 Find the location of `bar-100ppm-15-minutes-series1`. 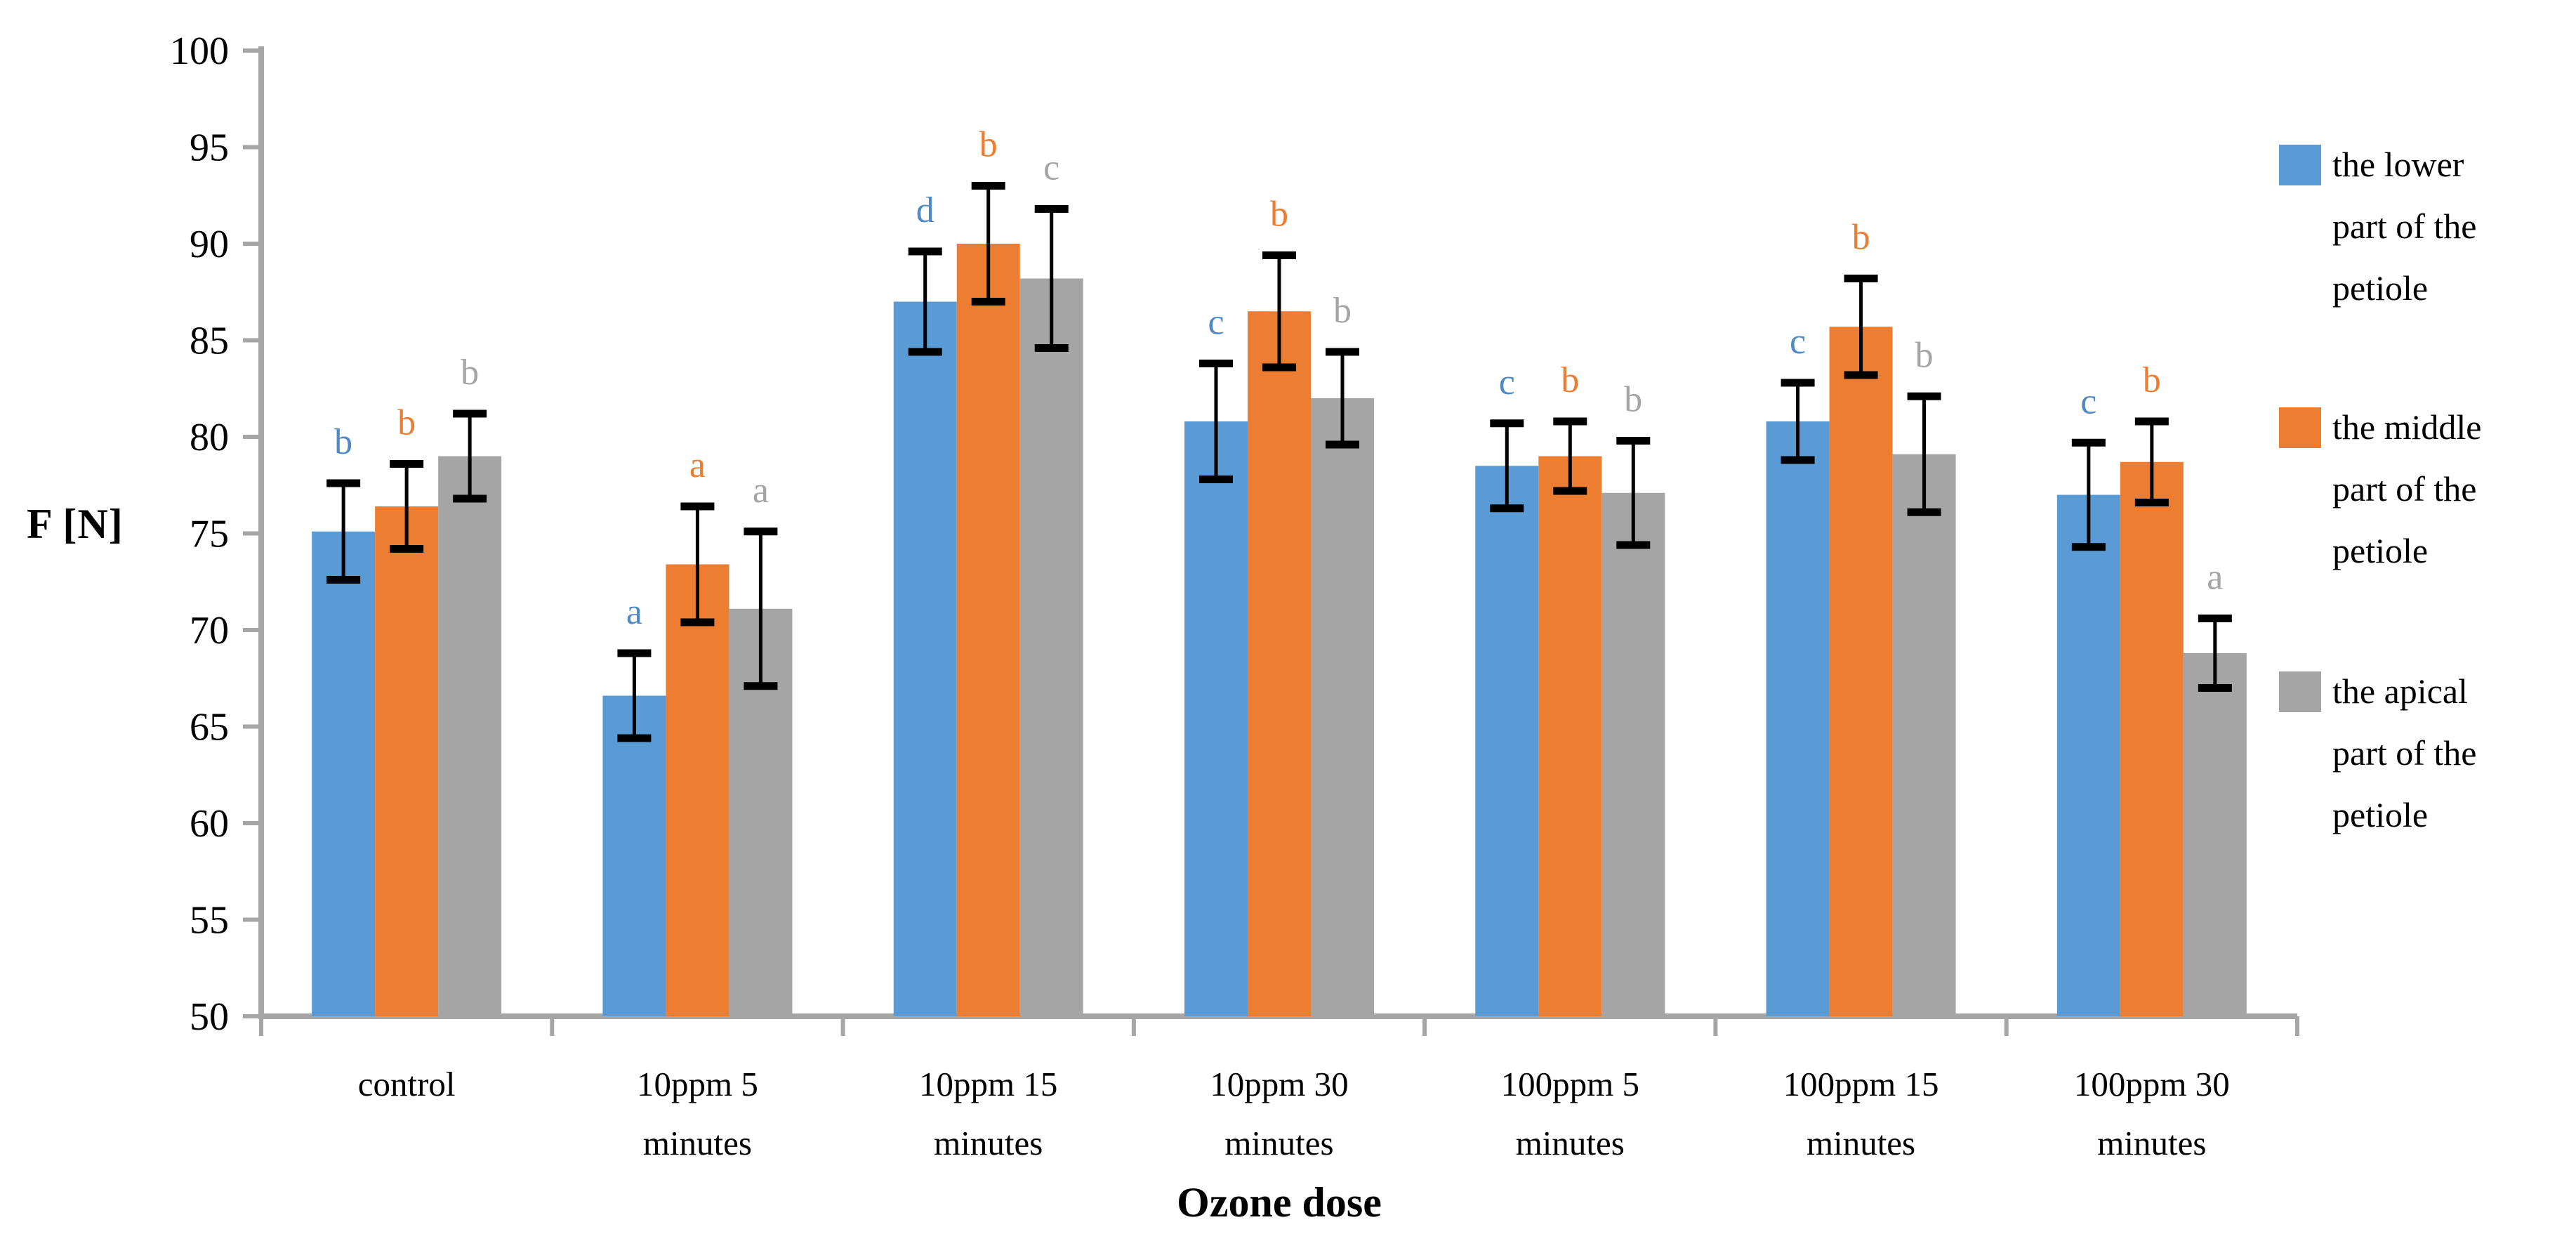

bar-100ppm-15-minutes-series1 is located at coordinates (1861, 671).